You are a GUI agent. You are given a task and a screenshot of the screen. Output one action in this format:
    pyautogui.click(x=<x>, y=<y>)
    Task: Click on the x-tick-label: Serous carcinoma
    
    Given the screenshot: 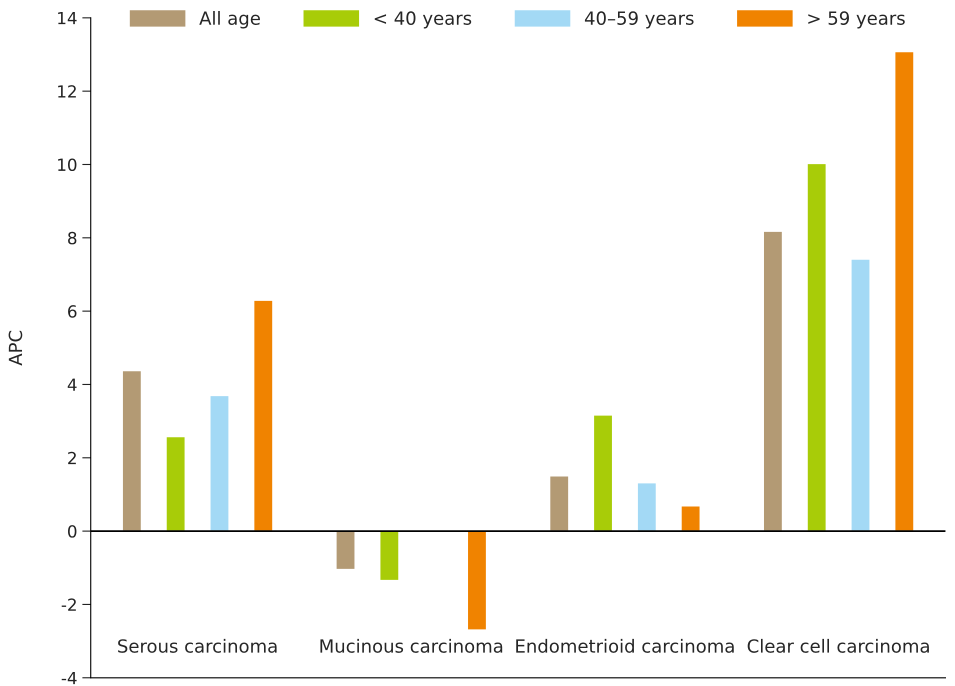 What is the action you would take?
    pyautogui.click(x=197, y=645)
    